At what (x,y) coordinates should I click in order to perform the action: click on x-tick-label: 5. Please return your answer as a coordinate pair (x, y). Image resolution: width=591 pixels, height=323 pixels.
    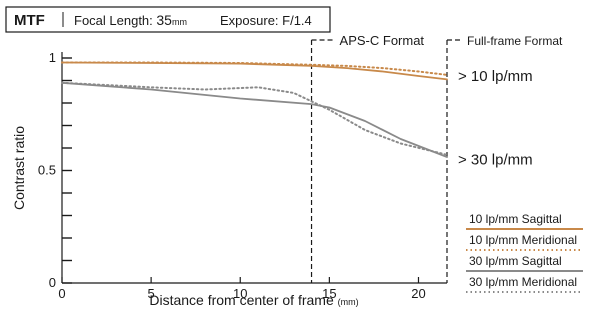
    Looking at the image, I should click on (151, 293).